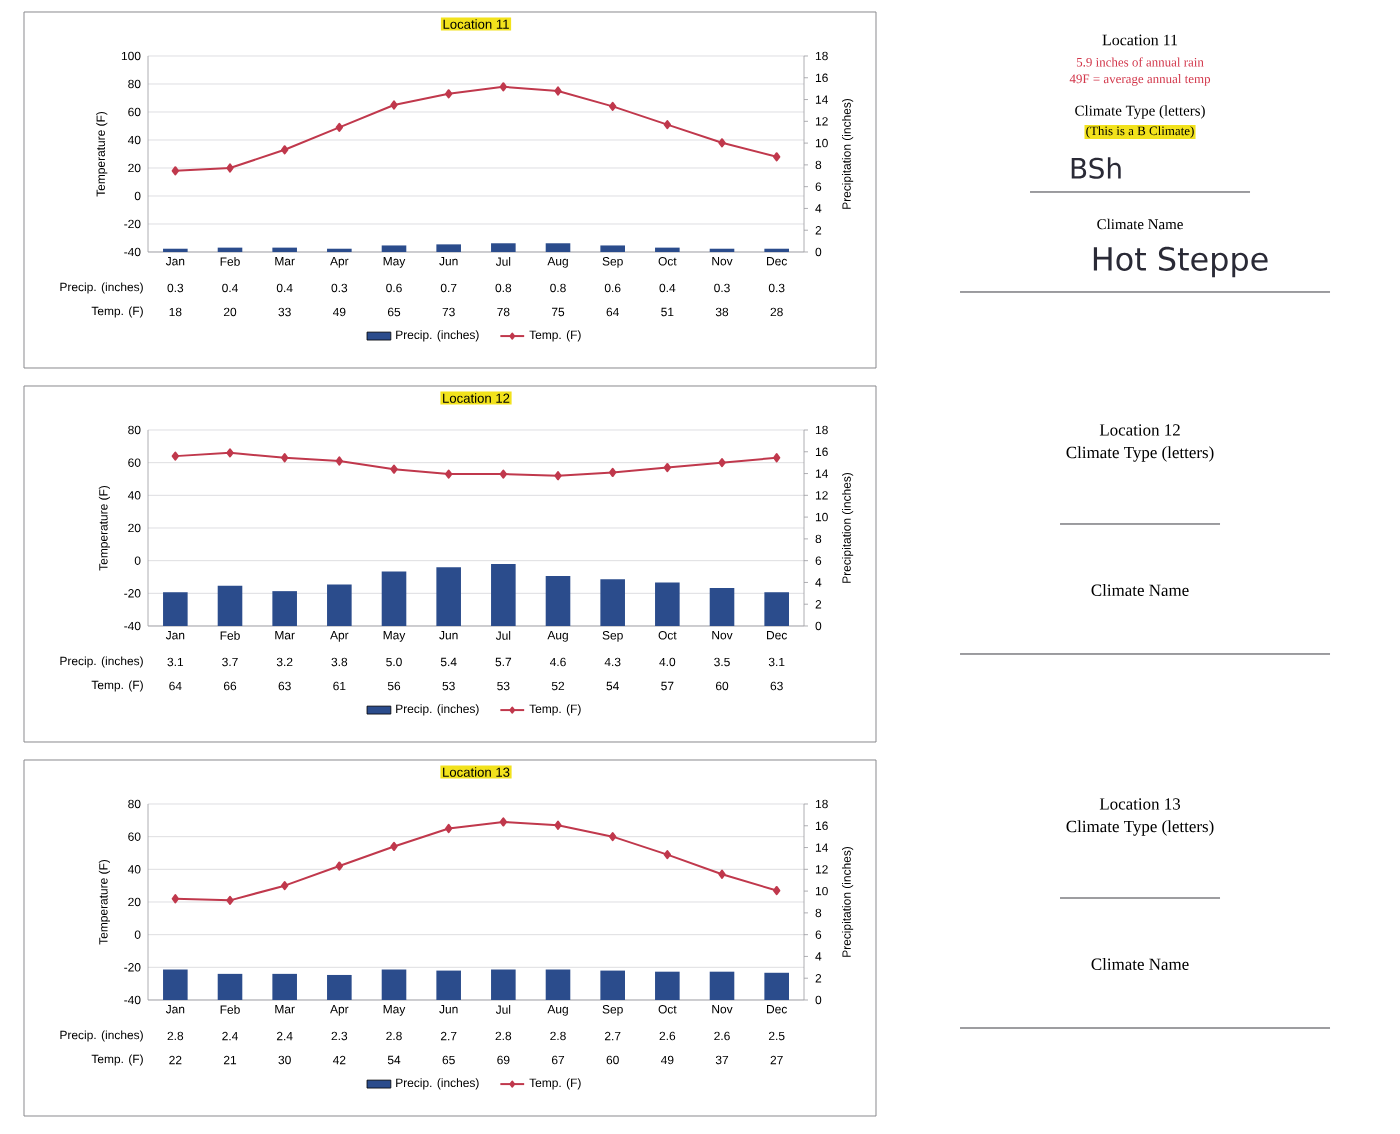  Describe the element at coordinates (1139, 430) in the screenshot. I see `text: Location 12` at that location.